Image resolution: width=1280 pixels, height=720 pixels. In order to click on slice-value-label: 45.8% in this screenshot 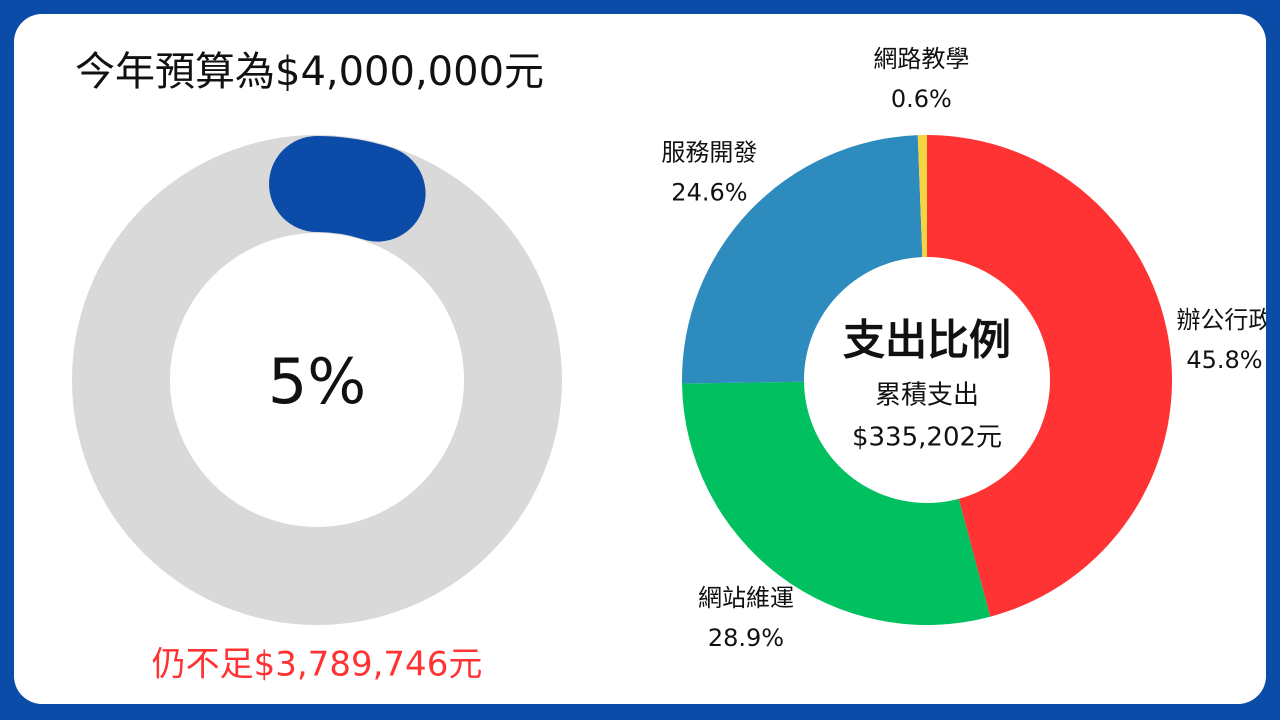, I will do `click(1224, 360)`.